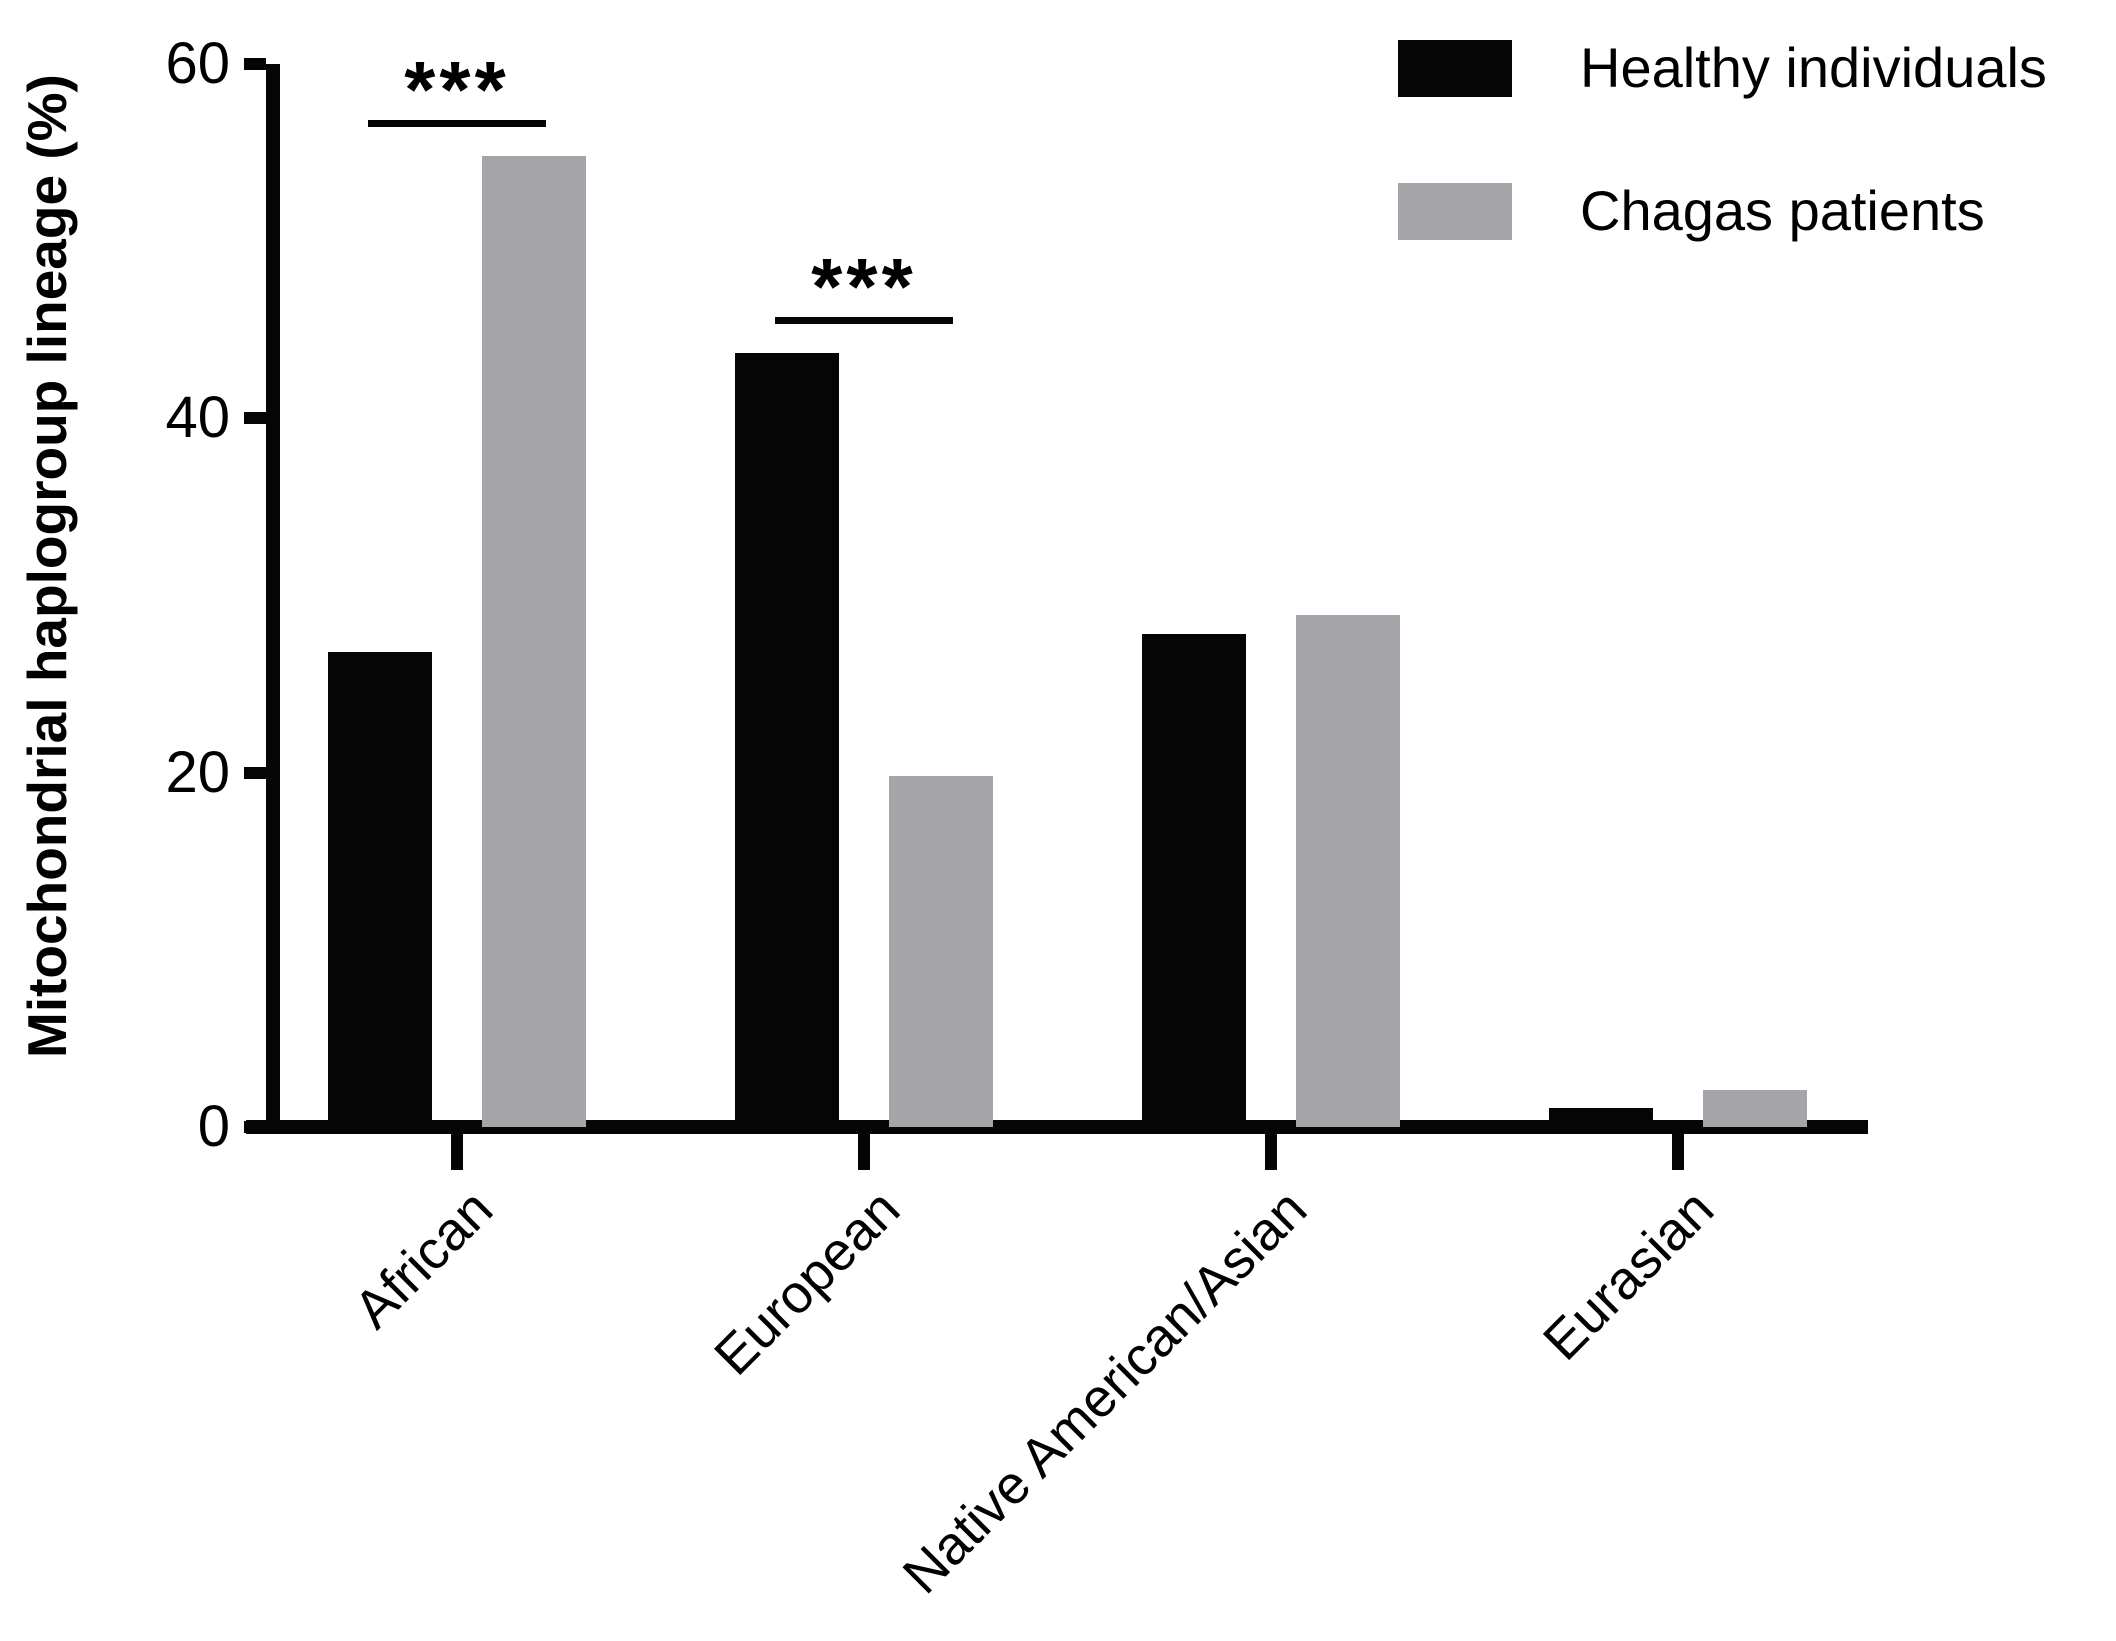 The height and width of the screenshot is (1641, 2116). What do you see at coordinates (1105, 1392) in the screenshot?
I see `x-category-label-text: Native American/Asian` at bounding box center [1105, 1392].